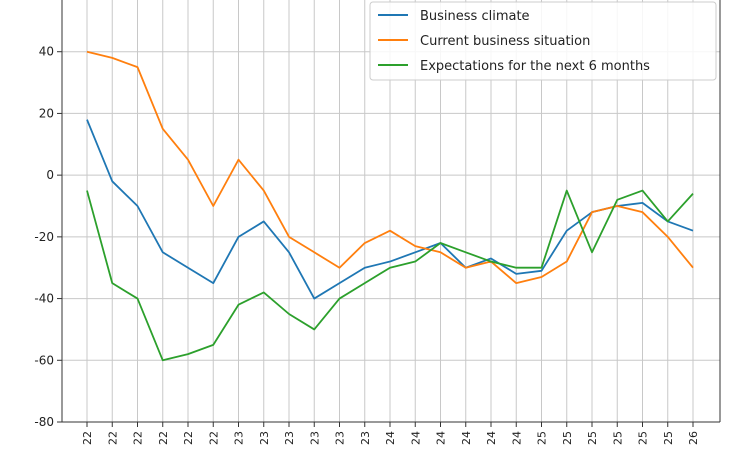 Image resolution: width=734 pixels, height=462 pixels. What do you see at coordinates (44, 237) in the screenshot?
I see `y-tick-label: -20` at bounding box center [44, 237].